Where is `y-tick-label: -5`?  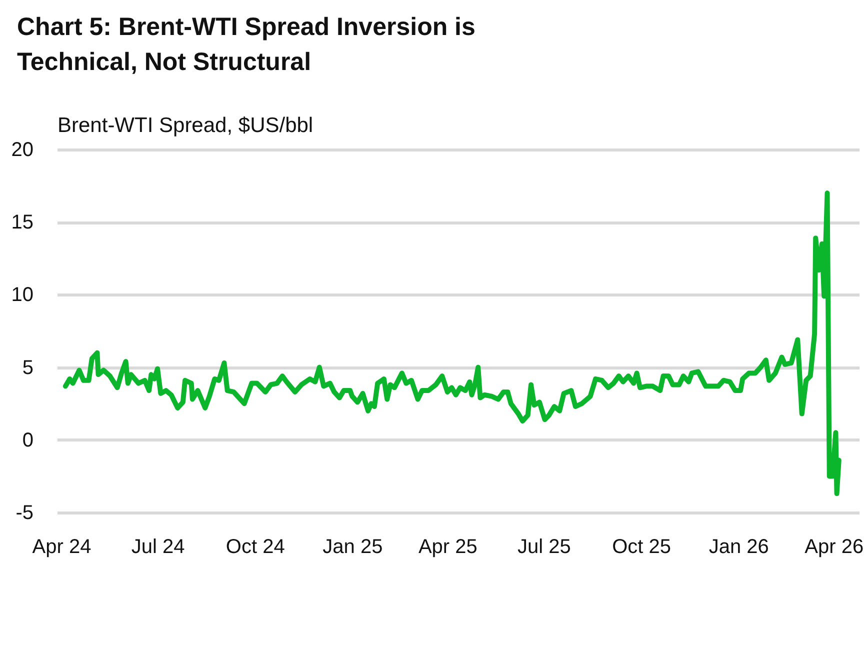 y-tick-label: -5 is located at coordinates (25, 513).